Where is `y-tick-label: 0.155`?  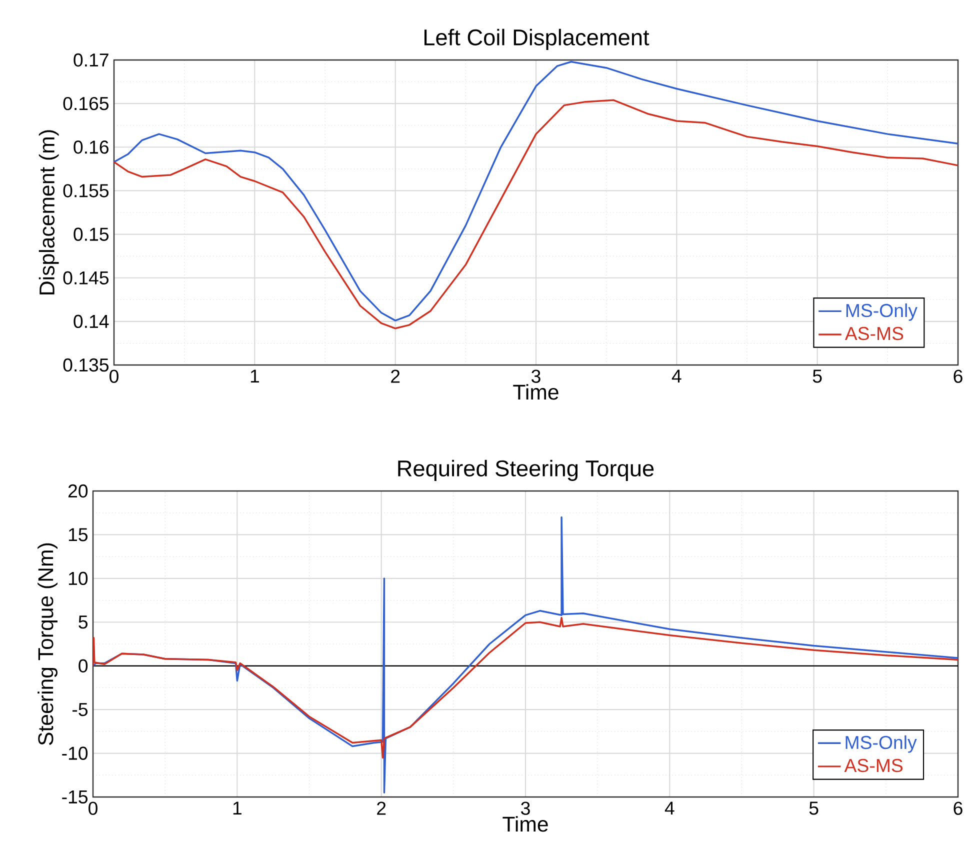 y-tick-label: 0.155 is located at coordinates (86, 191).